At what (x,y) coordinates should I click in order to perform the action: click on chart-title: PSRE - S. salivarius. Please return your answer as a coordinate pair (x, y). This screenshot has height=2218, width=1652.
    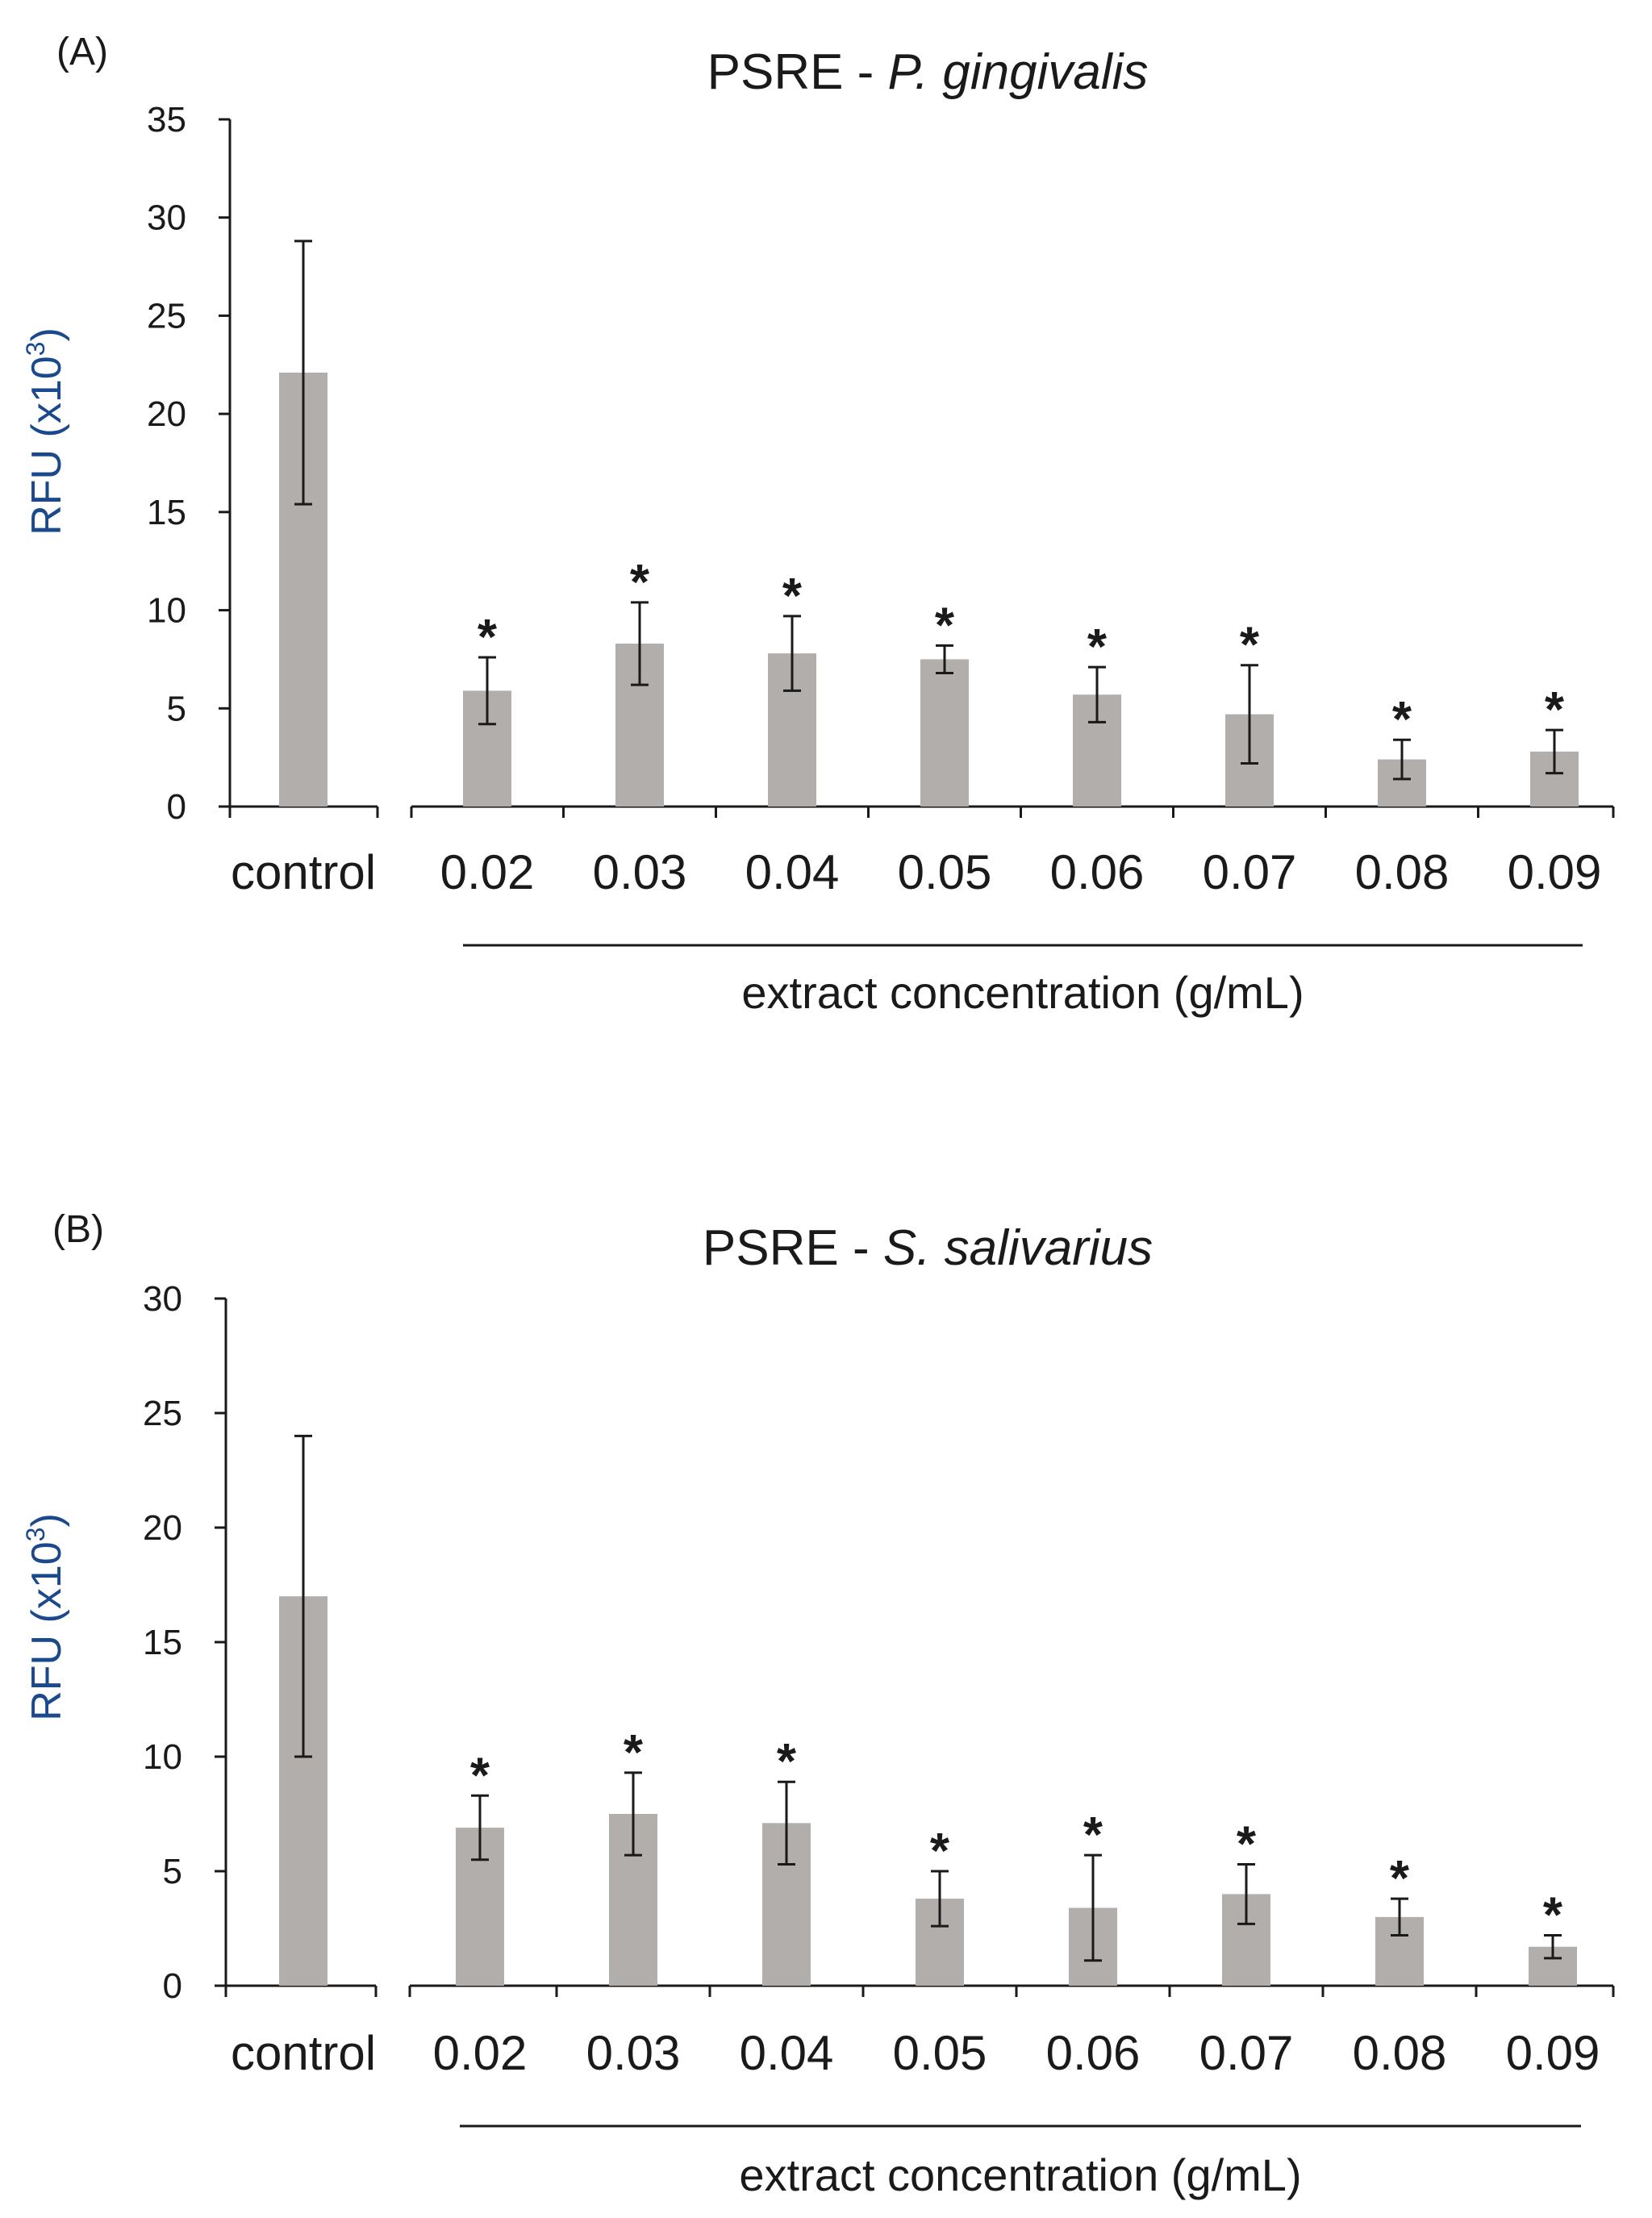
    Looking at the image, I should click on (928, 1248).